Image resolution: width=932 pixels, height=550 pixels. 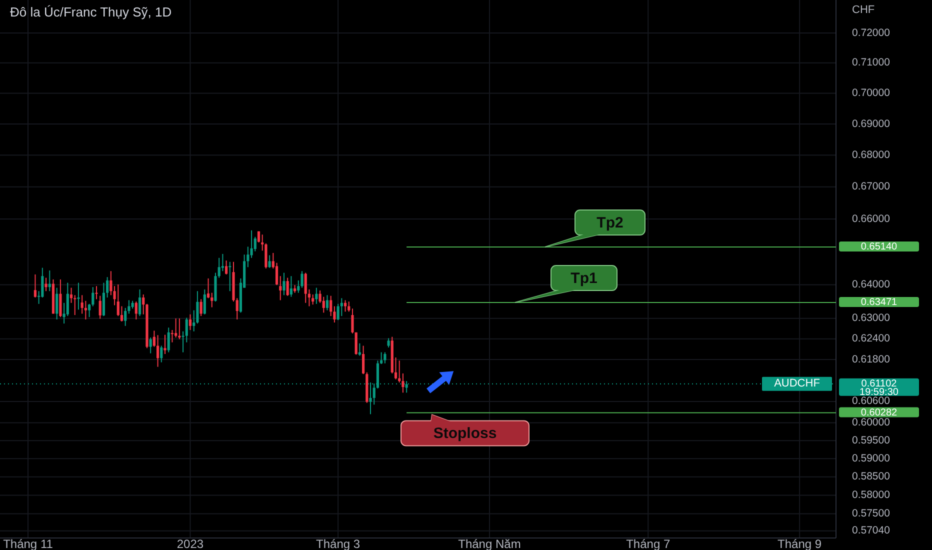 What do you see at coordinates (871, 458) in the screenshot?
I see `y-tick-label: 0.59000` at bounding box center [871, 458].